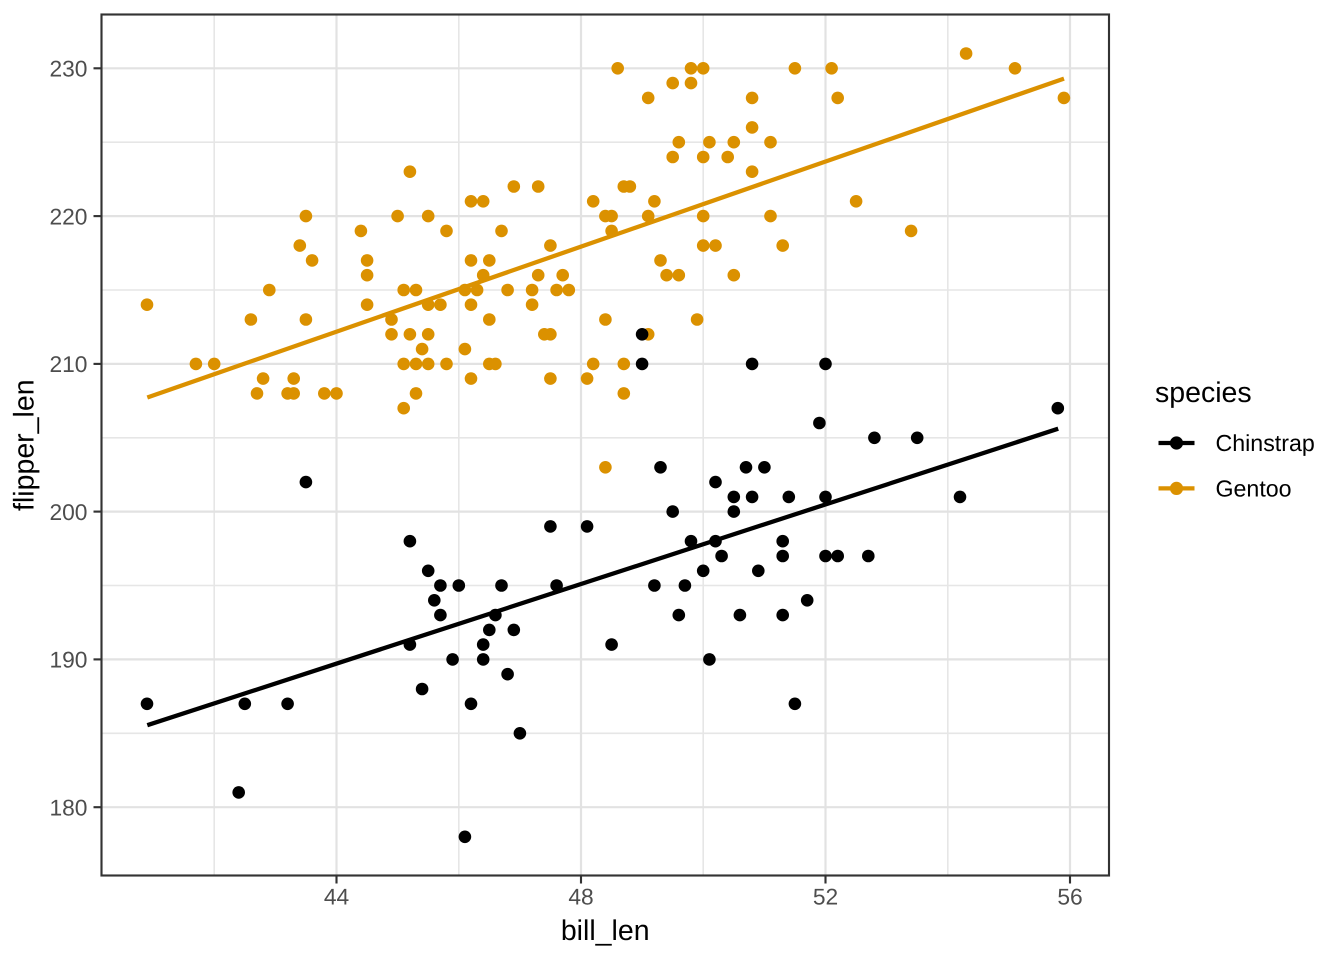 Image resolution: width=1344 pixels, height=965 pixels. What do you see at coordinates (68, 512) in the screenshot?
I see `svg-text: 200` at bounding box center [68, 512].